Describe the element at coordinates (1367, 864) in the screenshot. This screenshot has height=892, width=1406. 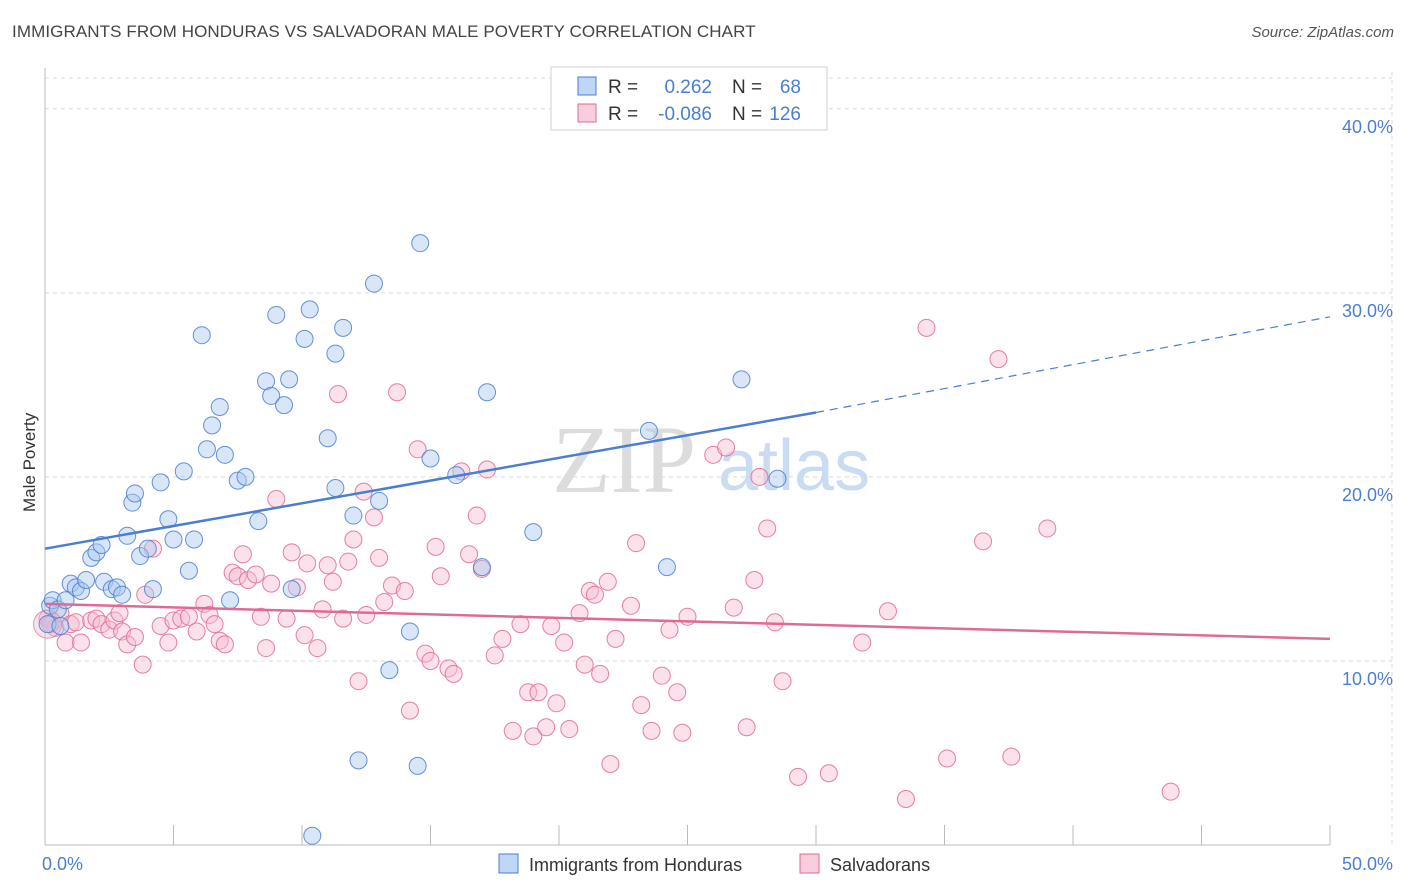
I see `x-tick-label-max: 50.0%` at that location.